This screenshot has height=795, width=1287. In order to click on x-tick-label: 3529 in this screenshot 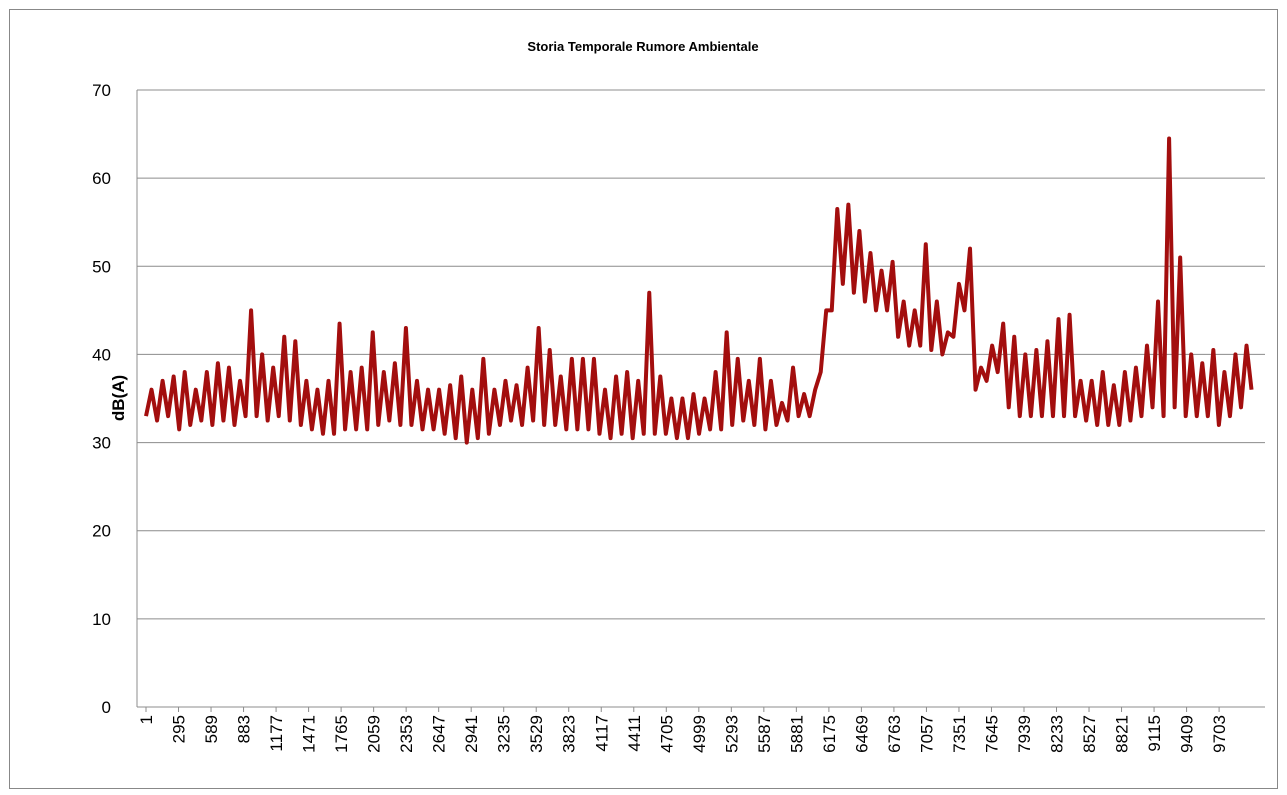, I will do `click(536, 734)`.